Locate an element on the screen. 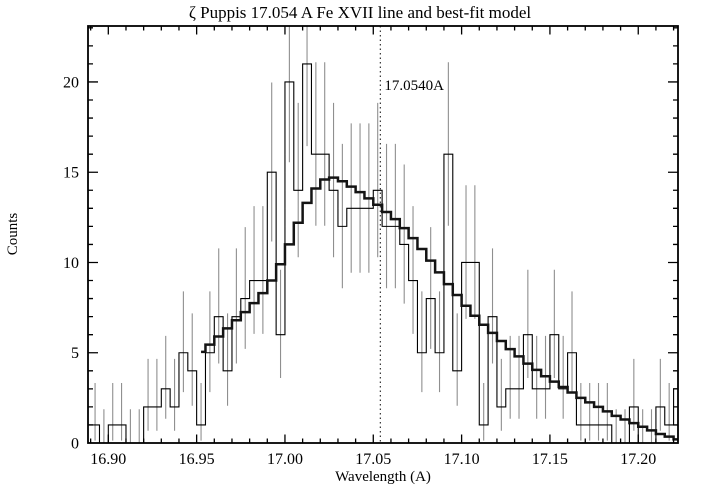 The width and height of the screenshot is (701, 504). y-tick-label: 5 is located at coordinates (75, 353).